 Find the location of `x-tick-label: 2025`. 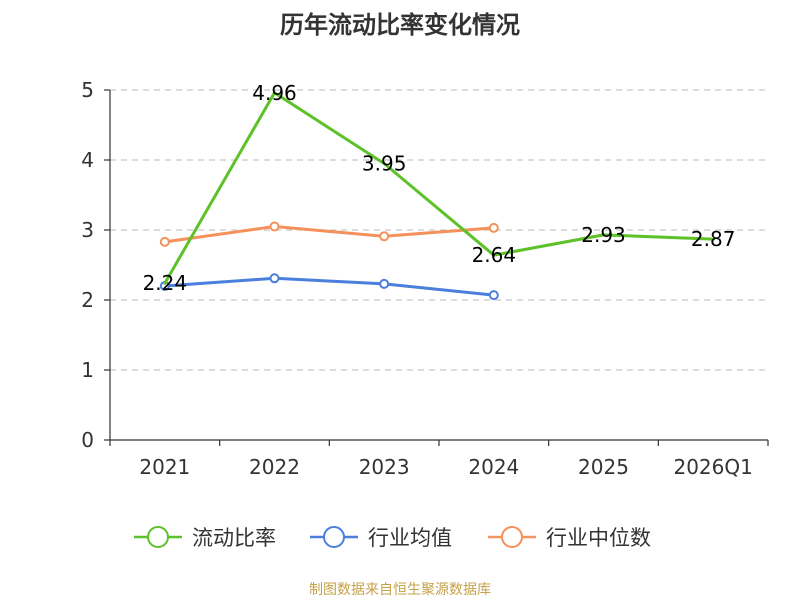

x-tick-label: 2025 is located at coordinates (603, 467).